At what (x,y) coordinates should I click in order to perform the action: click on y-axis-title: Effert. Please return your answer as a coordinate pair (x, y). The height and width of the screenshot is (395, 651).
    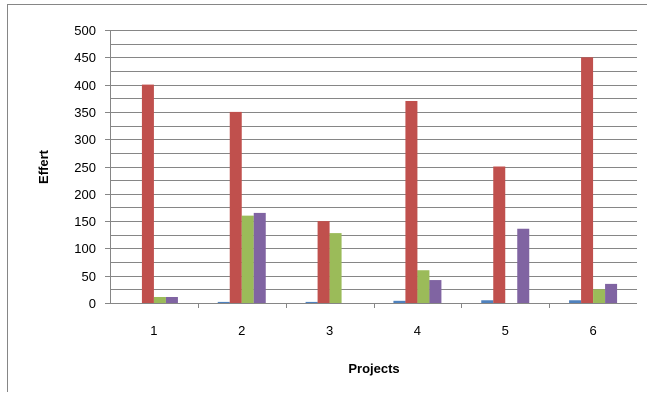
    Looking at the image, I should click on (43, 166).